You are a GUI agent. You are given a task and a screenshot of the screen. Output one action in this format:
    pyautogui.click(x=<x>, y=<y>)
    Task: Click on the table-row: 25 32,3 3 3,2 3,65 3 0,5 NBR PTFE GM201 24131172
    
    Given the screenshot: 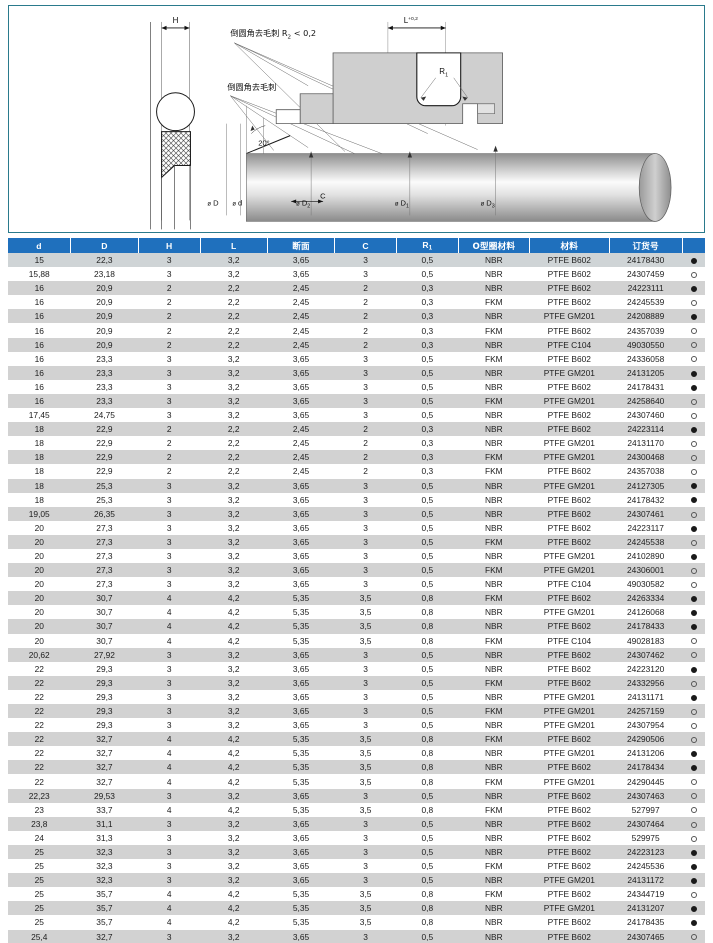 What is the action you would take?
    pyautogui.click(x=356, y=880)
    